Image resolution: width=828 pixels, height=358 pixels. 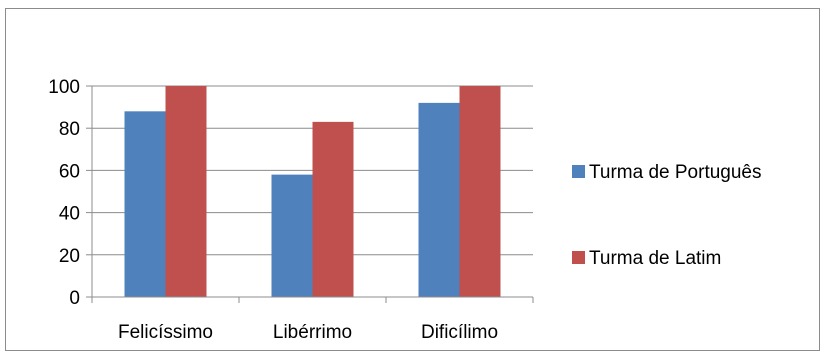 What do you see at coordinates (655, 258) in the screenshot?
I see `legend-label: Turma de Latim` at bounding box center [655, 258].